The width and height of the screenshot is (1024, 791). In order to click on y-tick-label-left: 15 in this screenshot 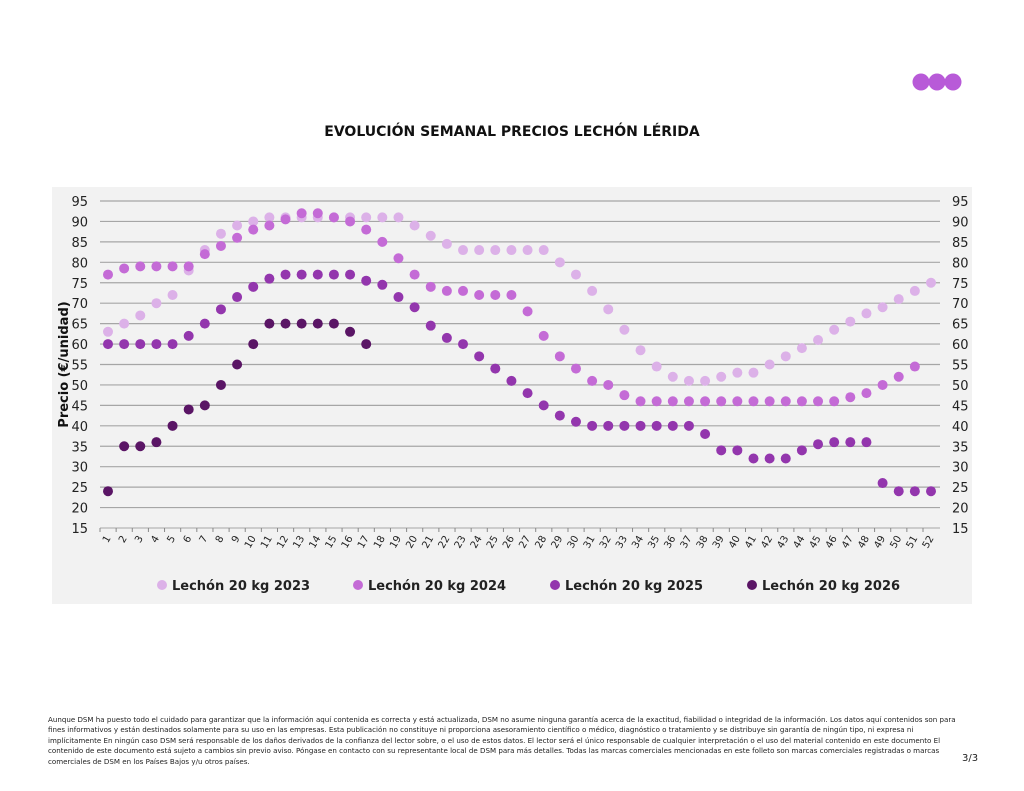, I will do `click(79, 529)`.